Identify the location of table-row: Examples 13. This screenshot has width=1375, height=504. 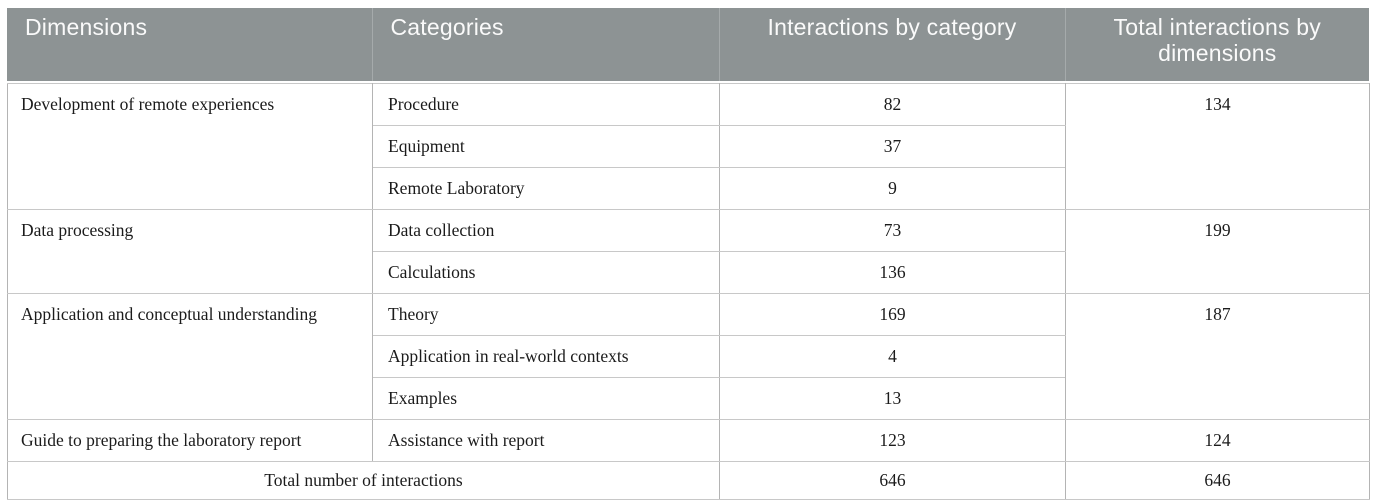
(689, 398).